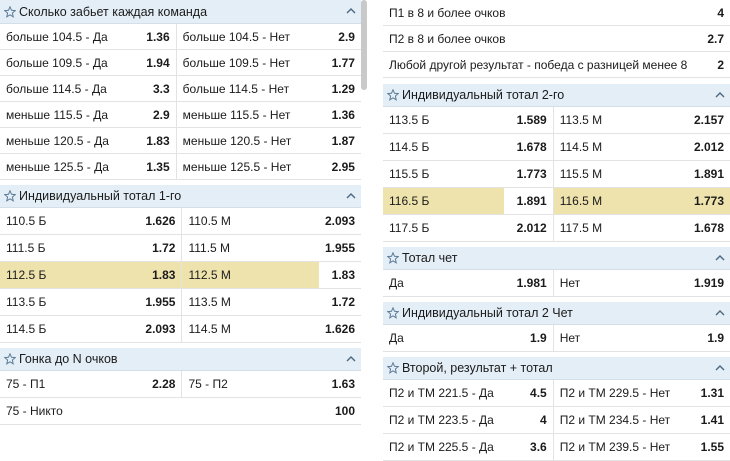 The image size is (730, 461). Describe the element at coordinates (396, 283) in the screenshot. I see `outcome-label: Да` at that location.